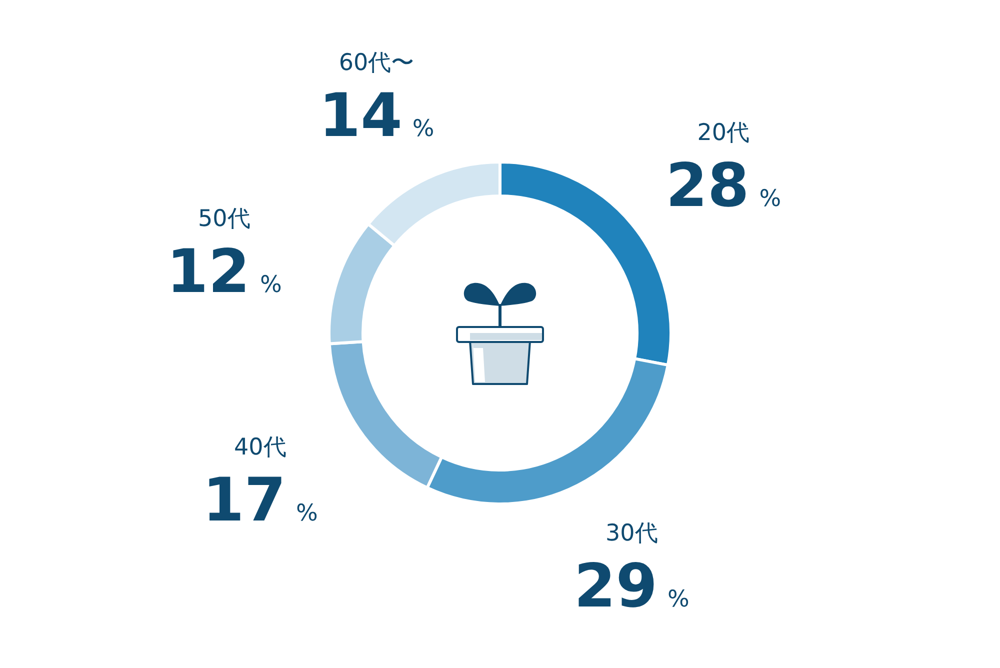  I want to click on data-label: 14%, so click(376, 115).